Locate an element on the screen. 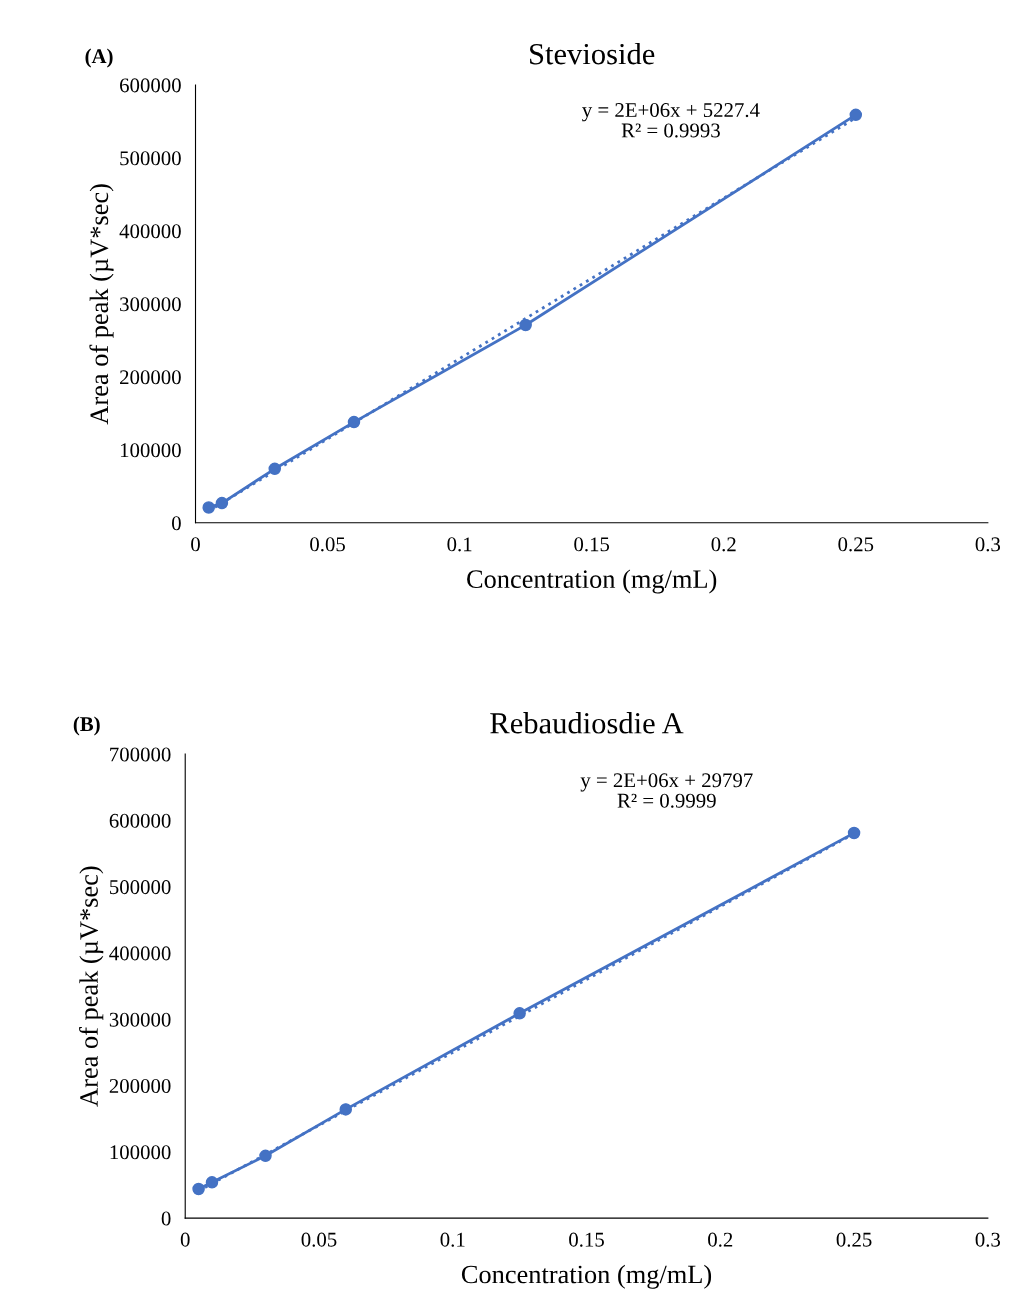 The image size is (1029, 1307). annotation: y = 2E+06x + 29797 R² = 0.9999 is located at coordinates (666, 790).